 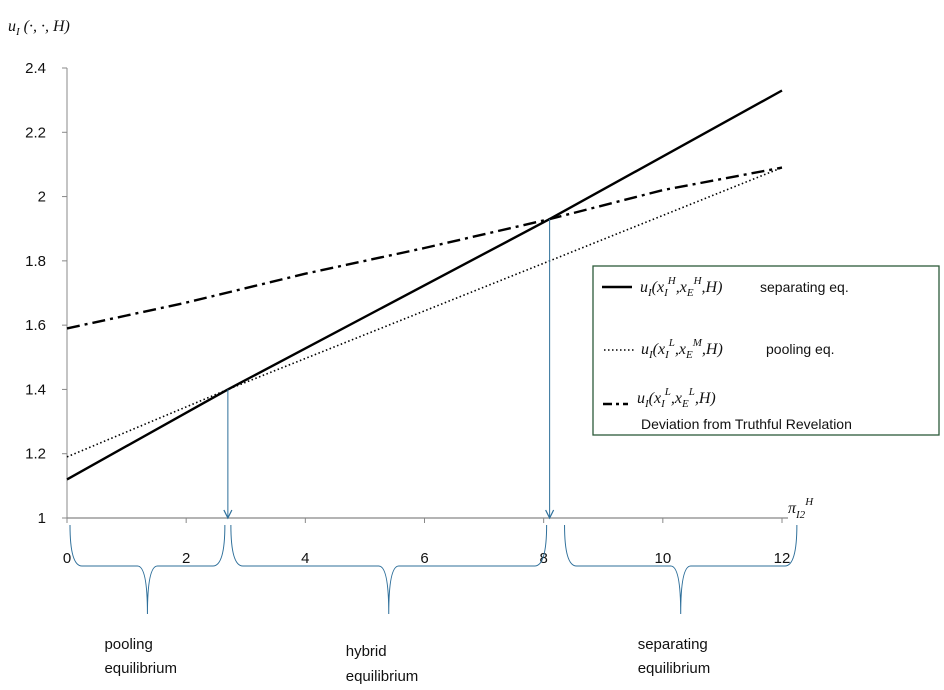 I want to click on x-tick-label: 0, so click(x=67, y=558).